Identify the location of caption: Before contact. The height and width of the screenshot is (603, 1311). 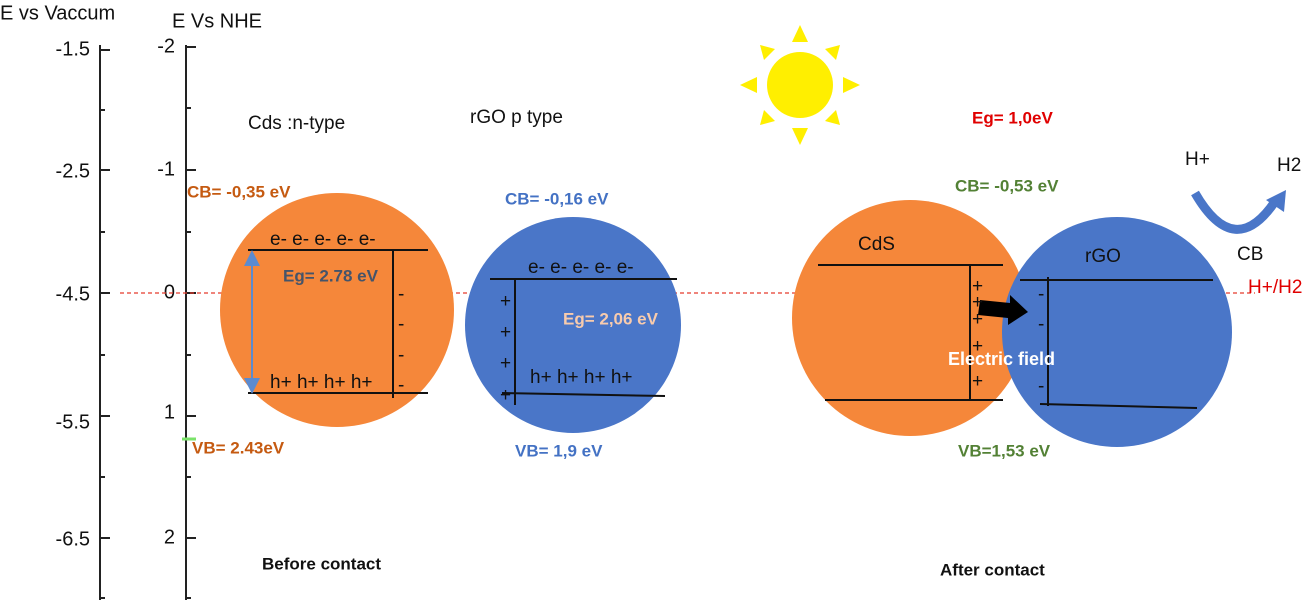
(321, 563).